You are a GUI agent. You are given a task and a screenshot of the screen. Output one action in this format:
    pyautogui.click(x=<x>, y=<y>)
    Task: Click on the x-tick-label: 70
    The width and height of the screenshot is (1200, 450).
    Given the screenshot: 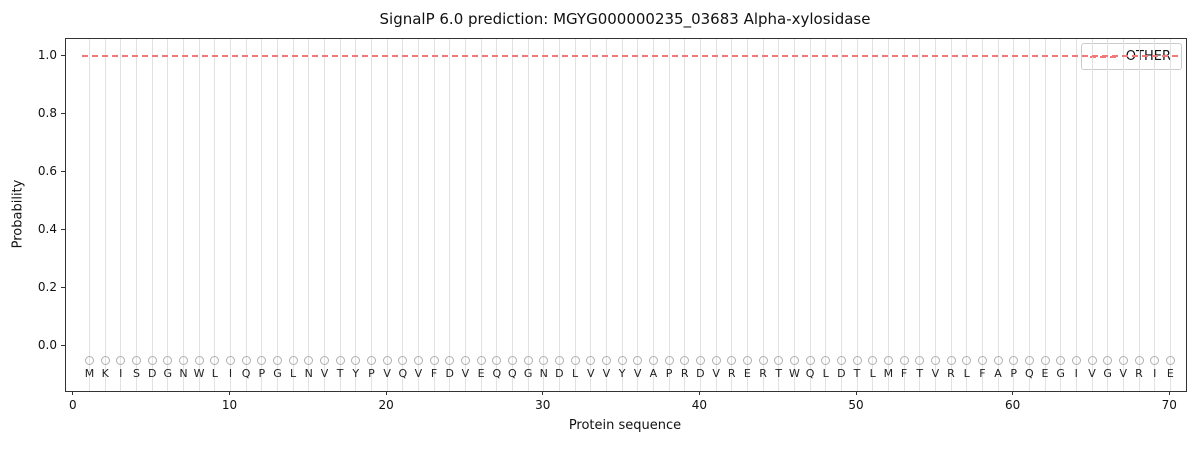 What is the action you would take?
    pyautogui.click(x=1169, y=405)
    